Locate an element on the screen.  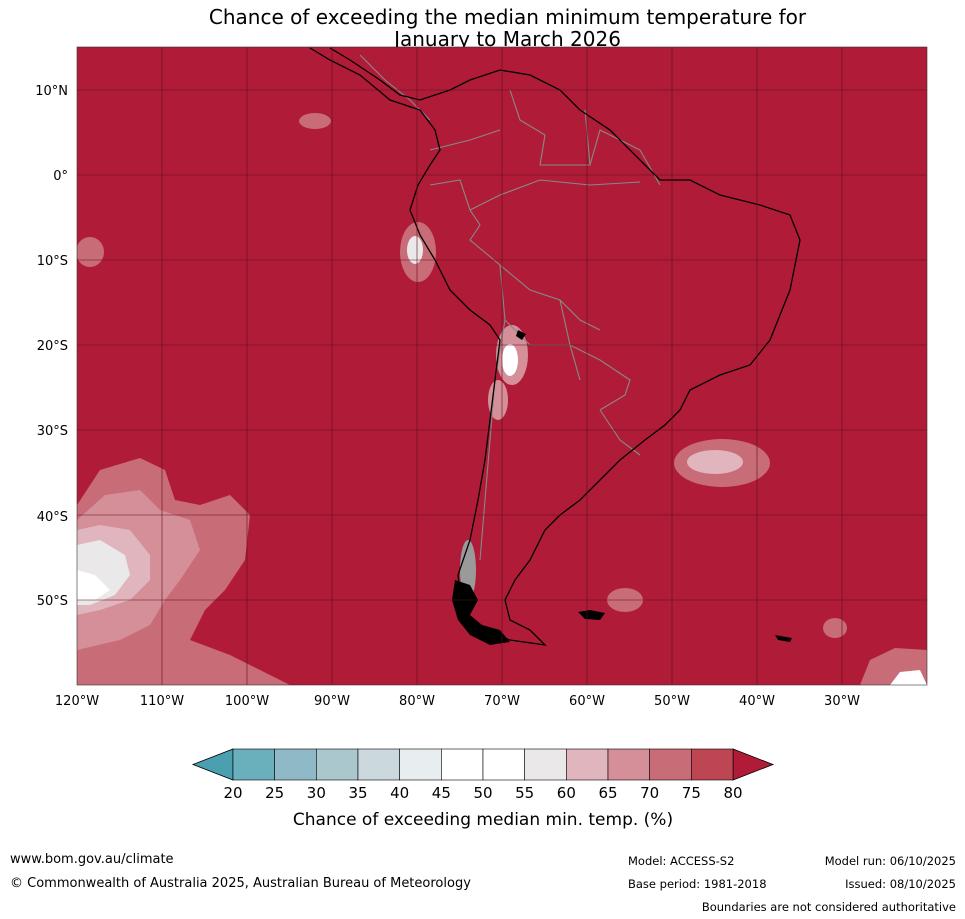
patch-peru-coast-inner is located at coordinates (415, 250).